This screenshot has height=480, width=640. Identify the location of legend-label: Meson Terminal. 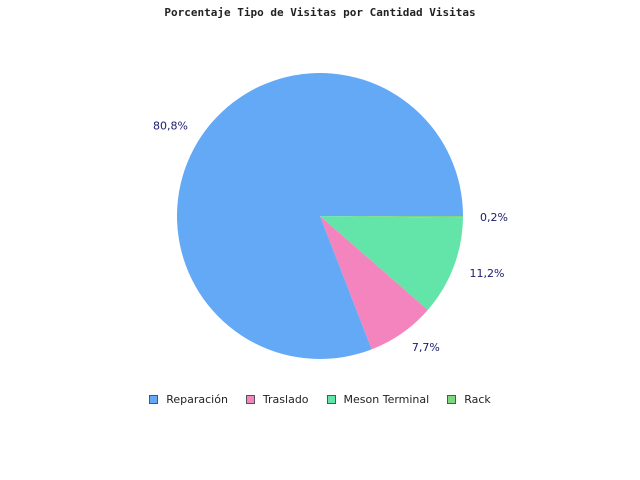
(386, 399).